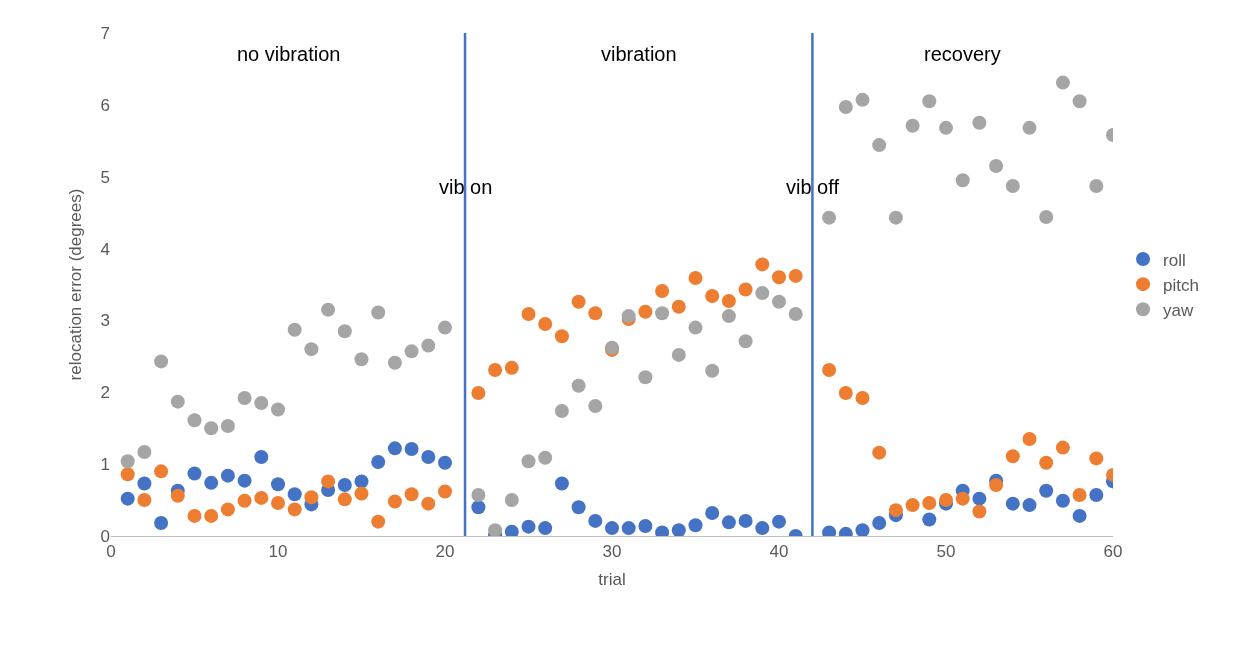 This screenshot has height=645, width=1250. Describe the element at coordinates (466, 187) in the screenshot. I see `ref-line-label: vib on` at that location.